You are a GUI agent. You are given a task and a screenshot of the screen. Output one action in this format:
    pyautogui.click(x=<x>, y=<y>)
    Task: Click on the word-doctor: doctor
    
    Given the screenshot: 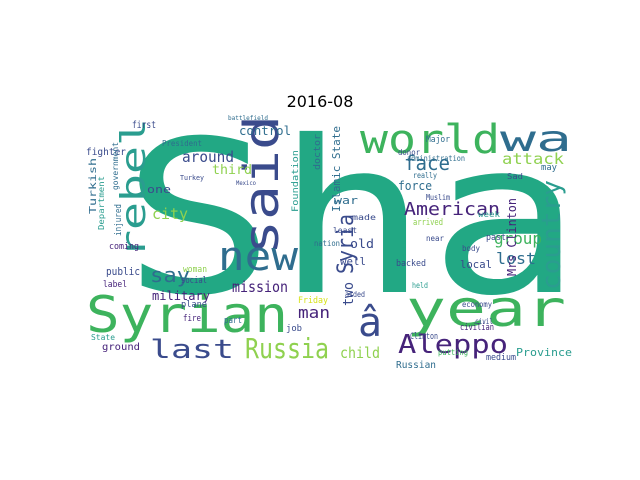 What is the action you would take?
    pyautogui.click(x=318, y=151)
    